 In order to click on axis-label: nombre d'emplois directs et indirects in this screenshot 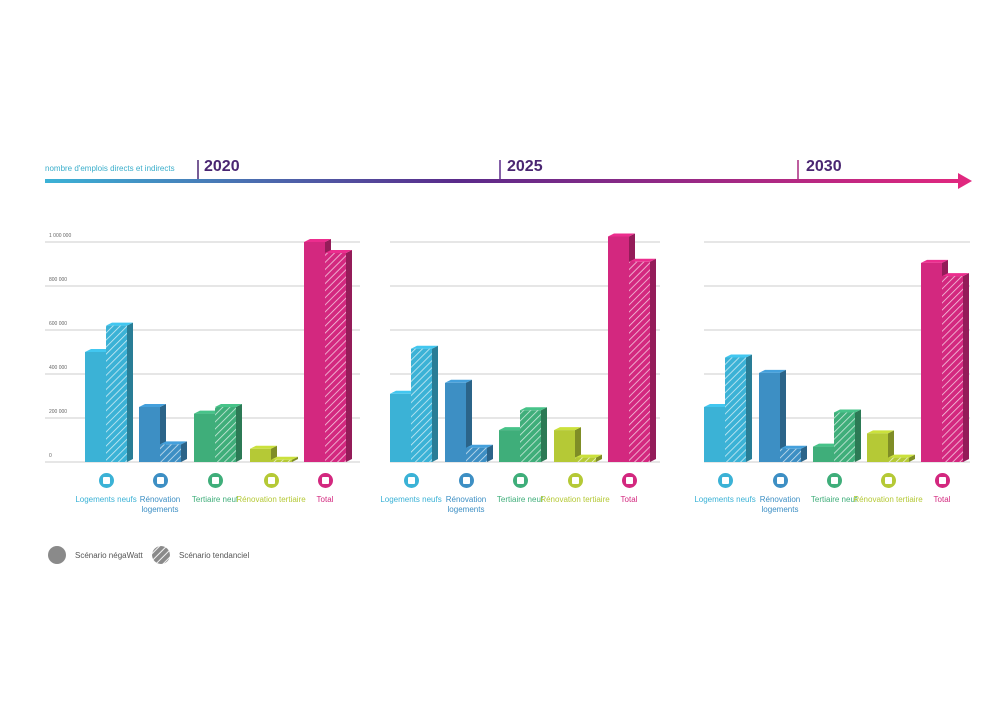, I will do `click(110, 168)`.